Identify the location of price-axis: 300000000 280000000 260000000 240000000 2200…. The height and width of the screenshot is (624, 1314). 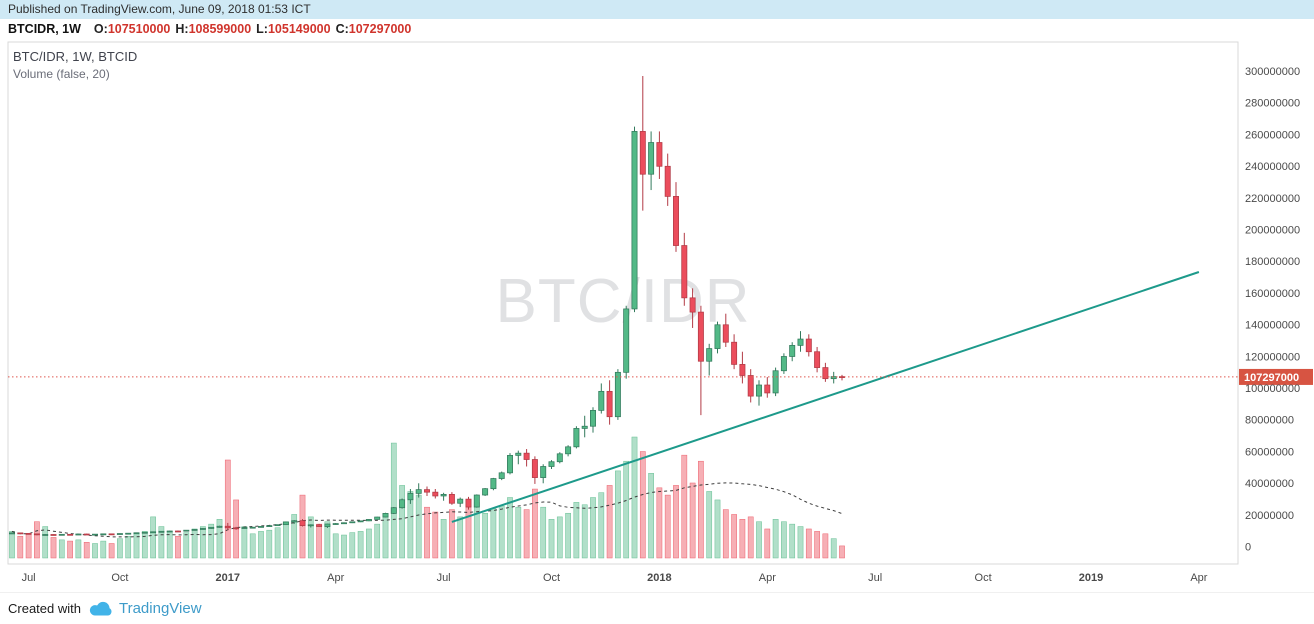
(1272, 310).